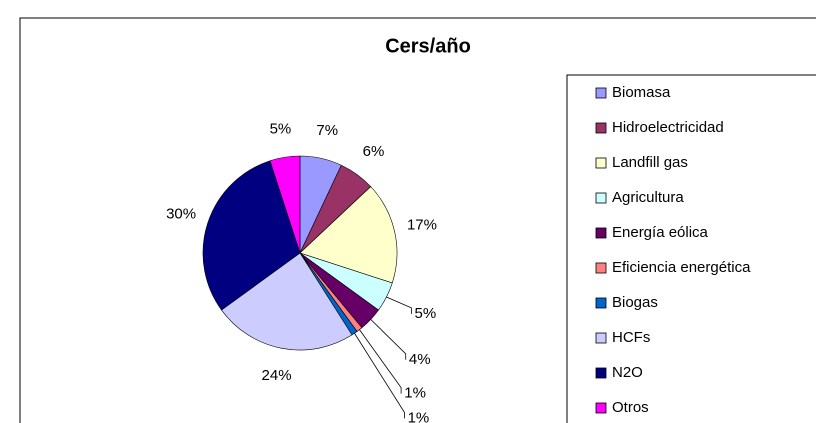  Describe the element at coordinates (650, 162) in the screenshot. I see `legend-label: Landfill gas` at that location.